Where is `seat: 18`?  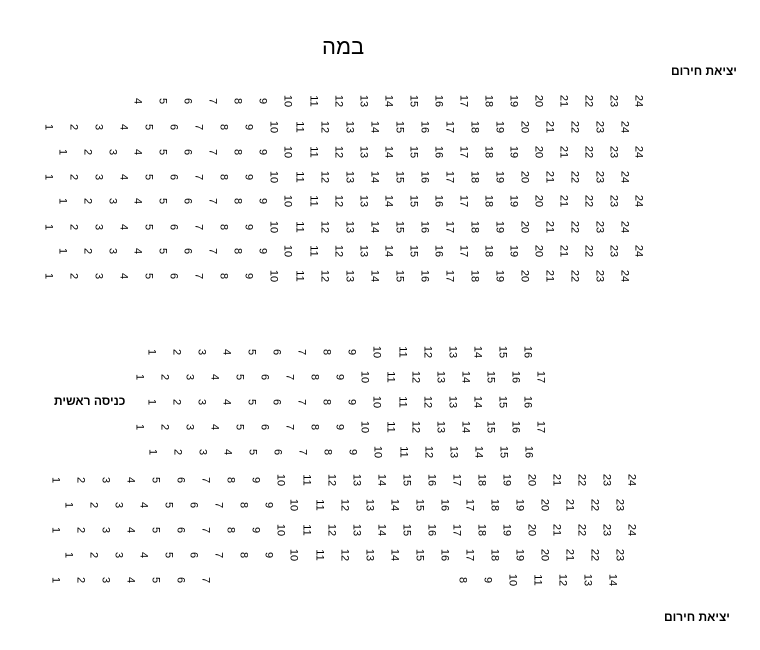
seat: 18 is located at coordinates (488, 152).